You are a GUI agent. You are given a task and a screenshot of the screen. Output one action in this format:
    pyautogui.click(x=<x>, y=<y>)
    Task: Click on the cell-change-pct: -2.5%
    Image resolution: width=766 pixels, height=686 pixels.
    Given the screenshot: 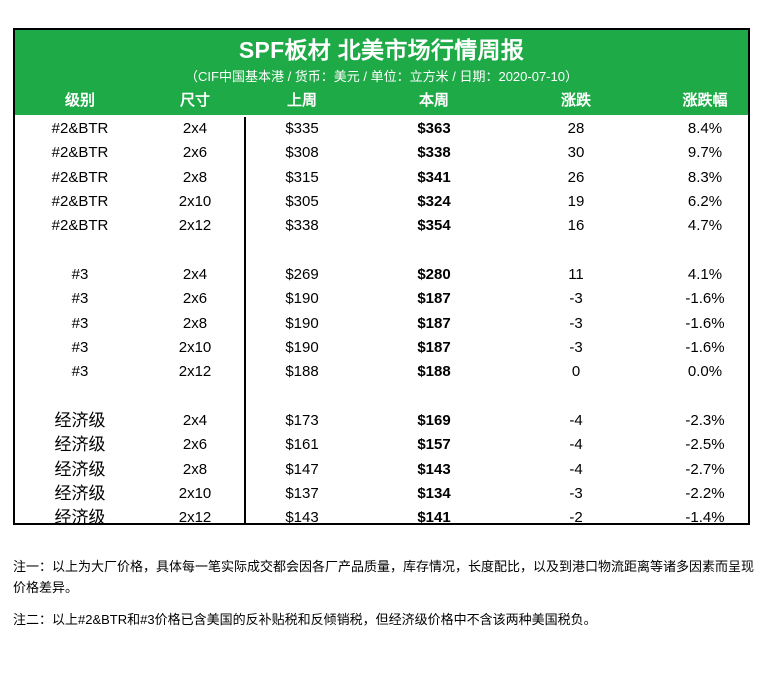 What is the action you would take?
    pyautogui.click(x=705, y=445)
    